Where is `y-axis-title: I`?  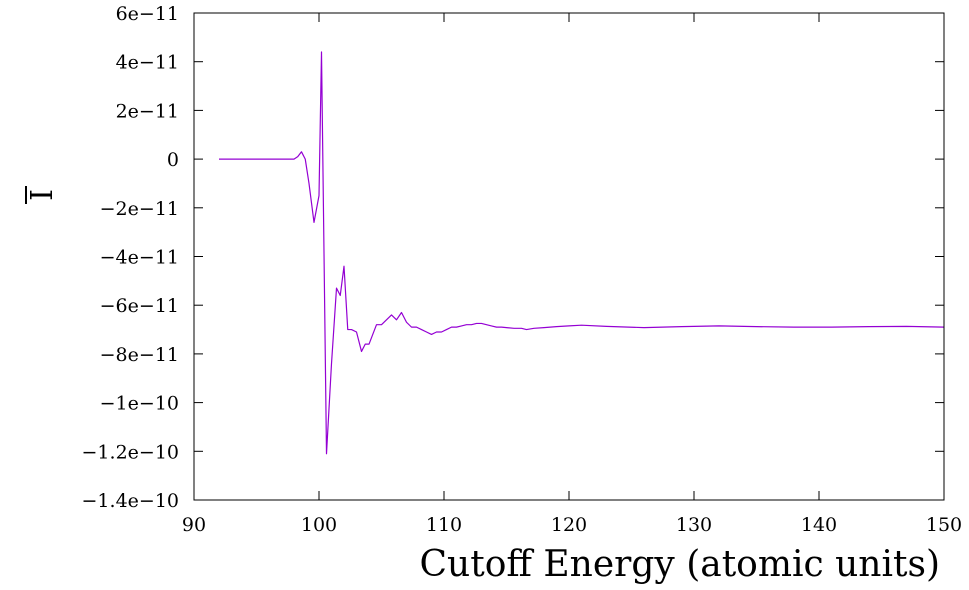
y-axis-title: I is located at coordinates (42, 195).